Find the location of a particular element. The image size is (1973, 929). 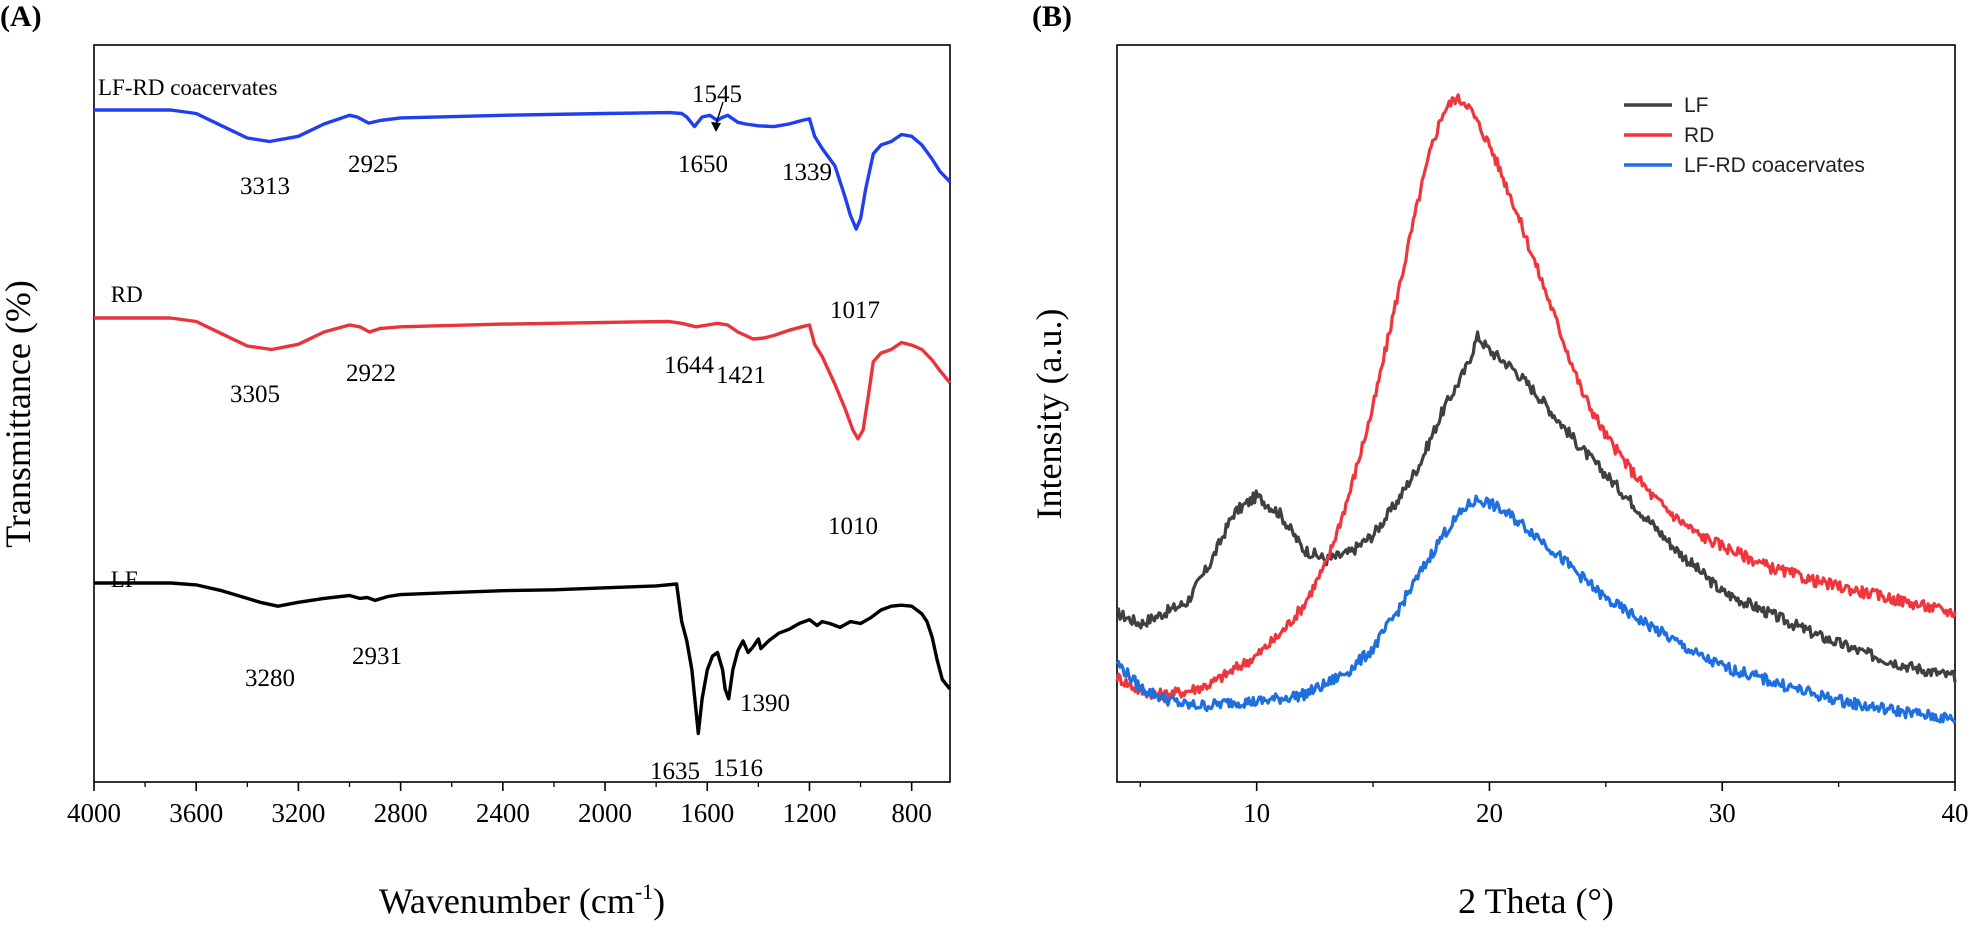

panel-a-x-tick-label: 1600 is located at coordinates (707, 813).